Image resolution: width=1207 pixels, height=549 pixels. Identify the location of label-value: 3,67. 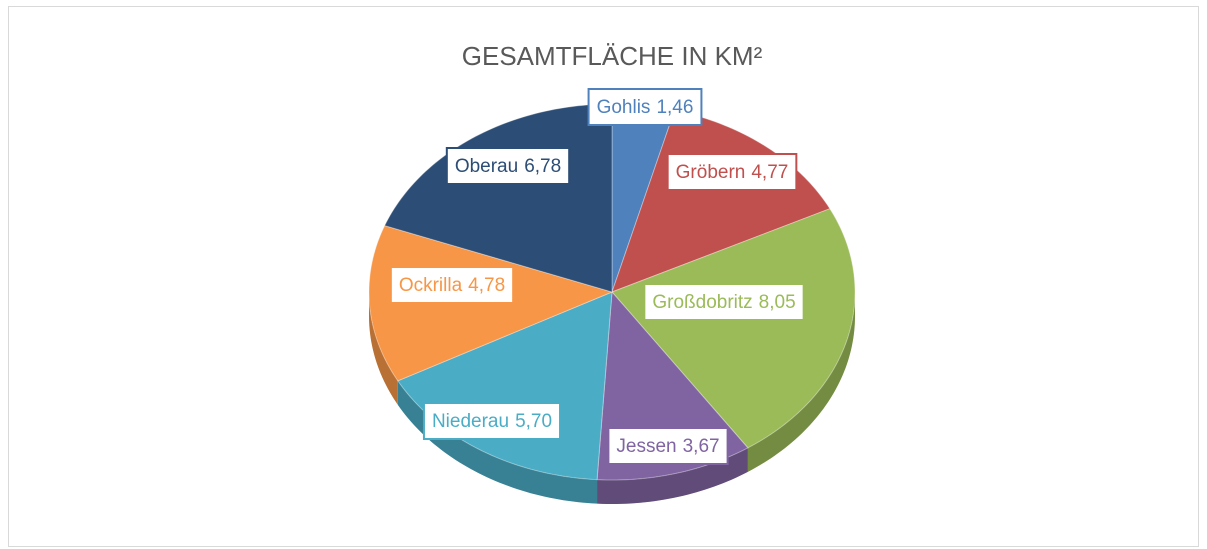
(701, 446).